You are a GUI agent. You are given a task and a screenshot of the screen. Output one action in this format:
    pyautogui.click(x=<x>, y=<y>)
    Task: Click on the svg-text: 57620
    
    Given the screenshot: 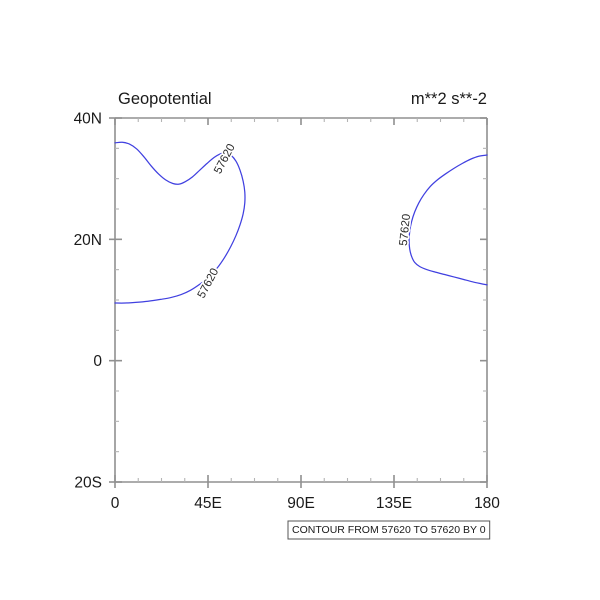 What is the action you would take?
    pyautogui.click(x=405, y=229)
    